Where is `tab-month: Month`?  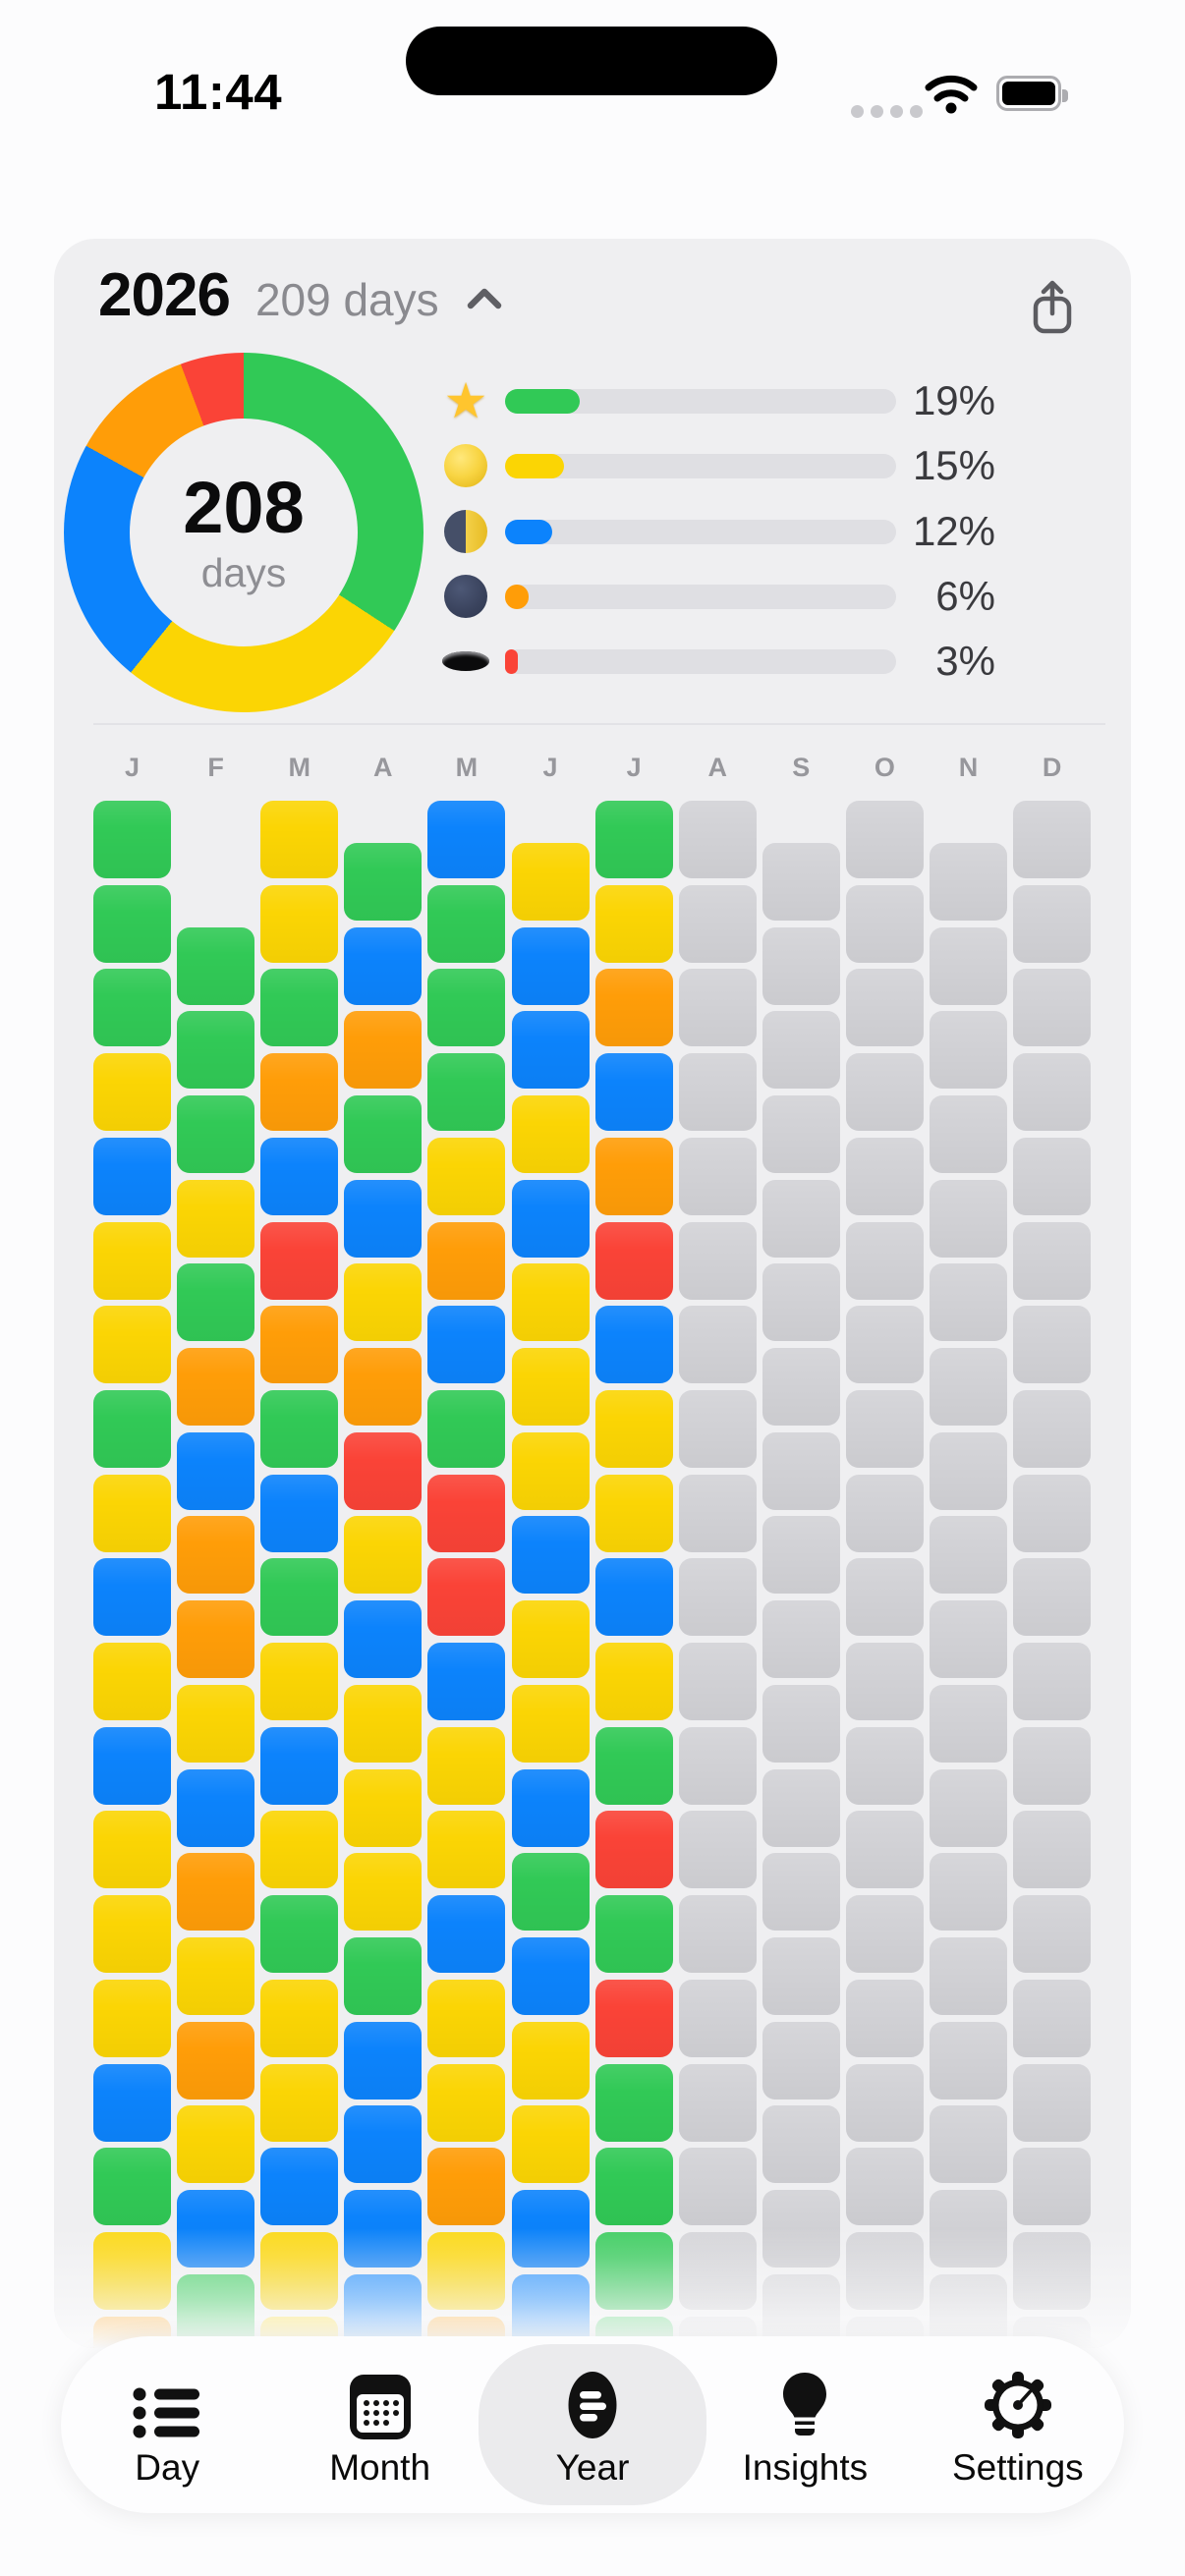
tab-month: Month is located at coordinates (379, 2424).